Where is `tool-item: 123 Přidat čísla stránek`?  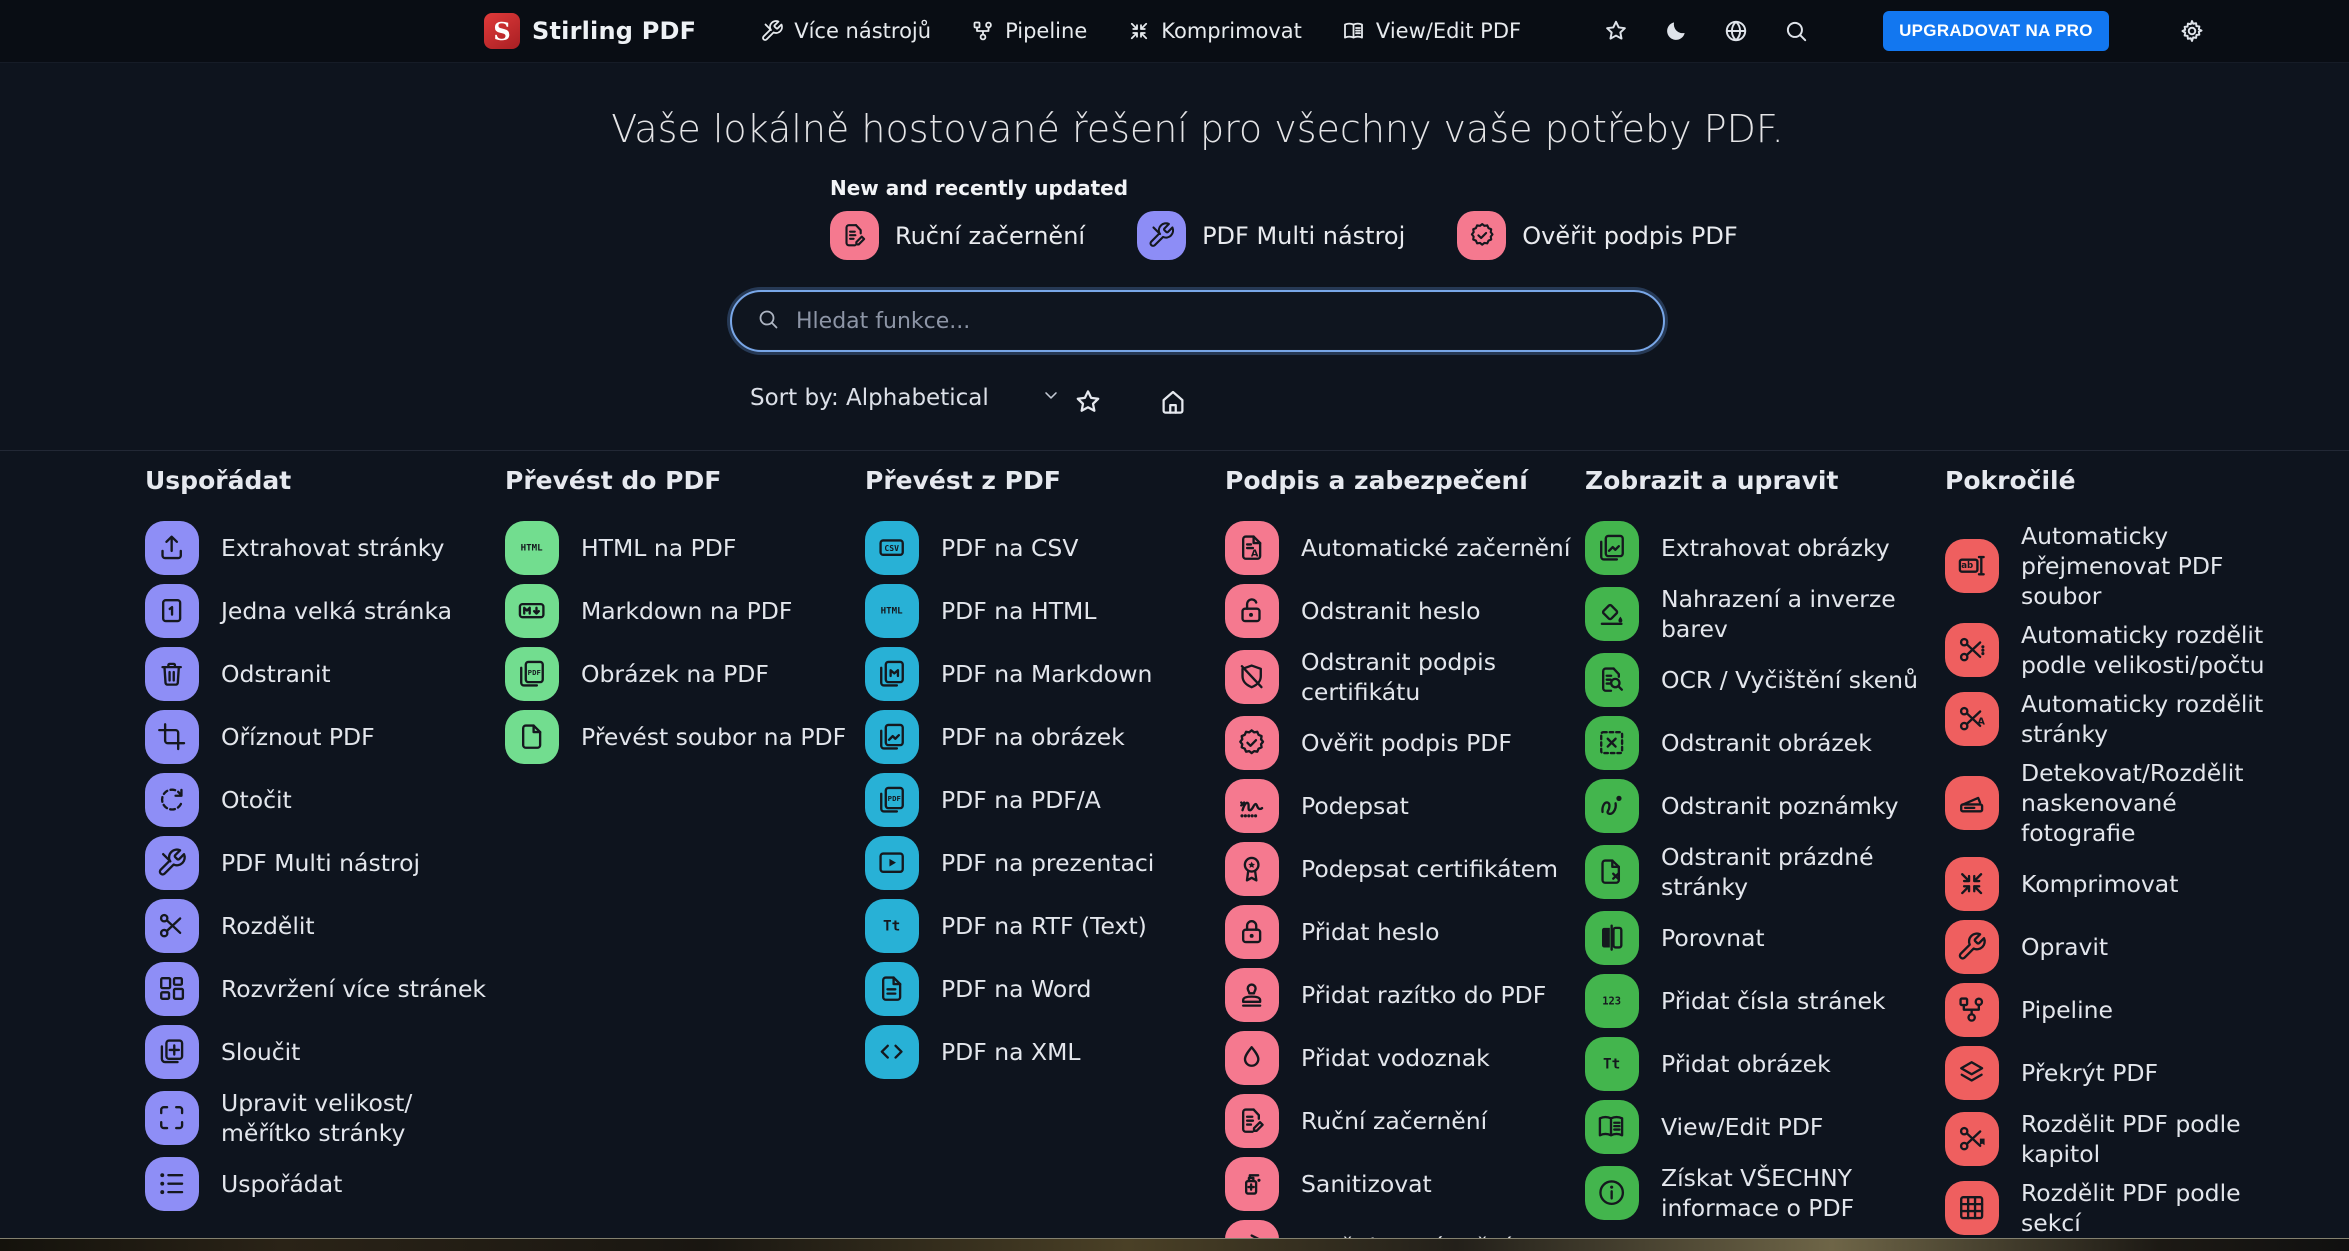
tool-item: 123 Přidat čísla stránek is located at coordinates (1765, 1001).